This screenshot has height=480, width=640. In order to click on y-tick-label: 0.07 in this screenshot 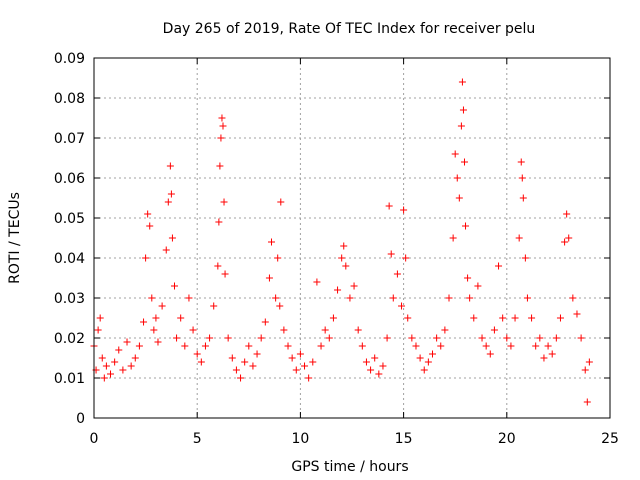, I will do `click(69, 139)`.